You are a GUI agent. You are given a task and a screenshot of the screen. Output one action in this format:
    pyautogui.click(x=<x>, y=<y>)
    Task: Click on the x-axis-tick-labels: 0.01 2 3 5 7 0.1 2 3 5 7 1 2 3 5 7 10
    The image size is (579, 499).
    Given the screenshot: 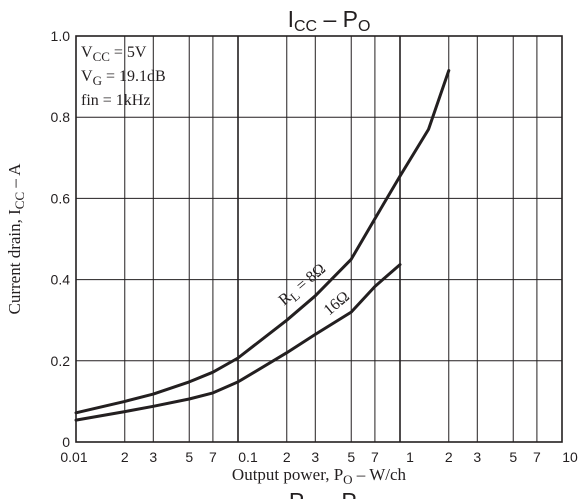 What is the action you would take?
    pyautogui.click(x=319, y=457)
    